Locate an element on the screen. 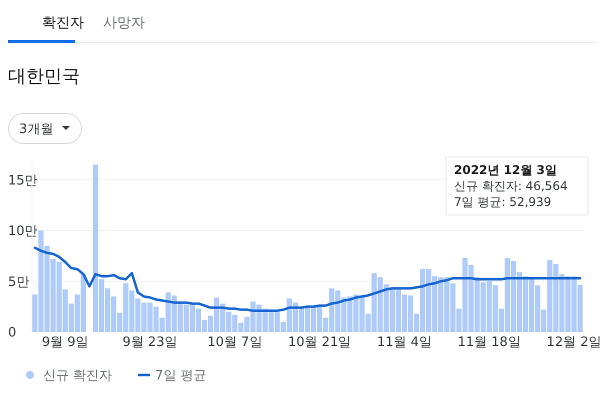  chart-title: 대한민국 is located at coordinates (44, 76).